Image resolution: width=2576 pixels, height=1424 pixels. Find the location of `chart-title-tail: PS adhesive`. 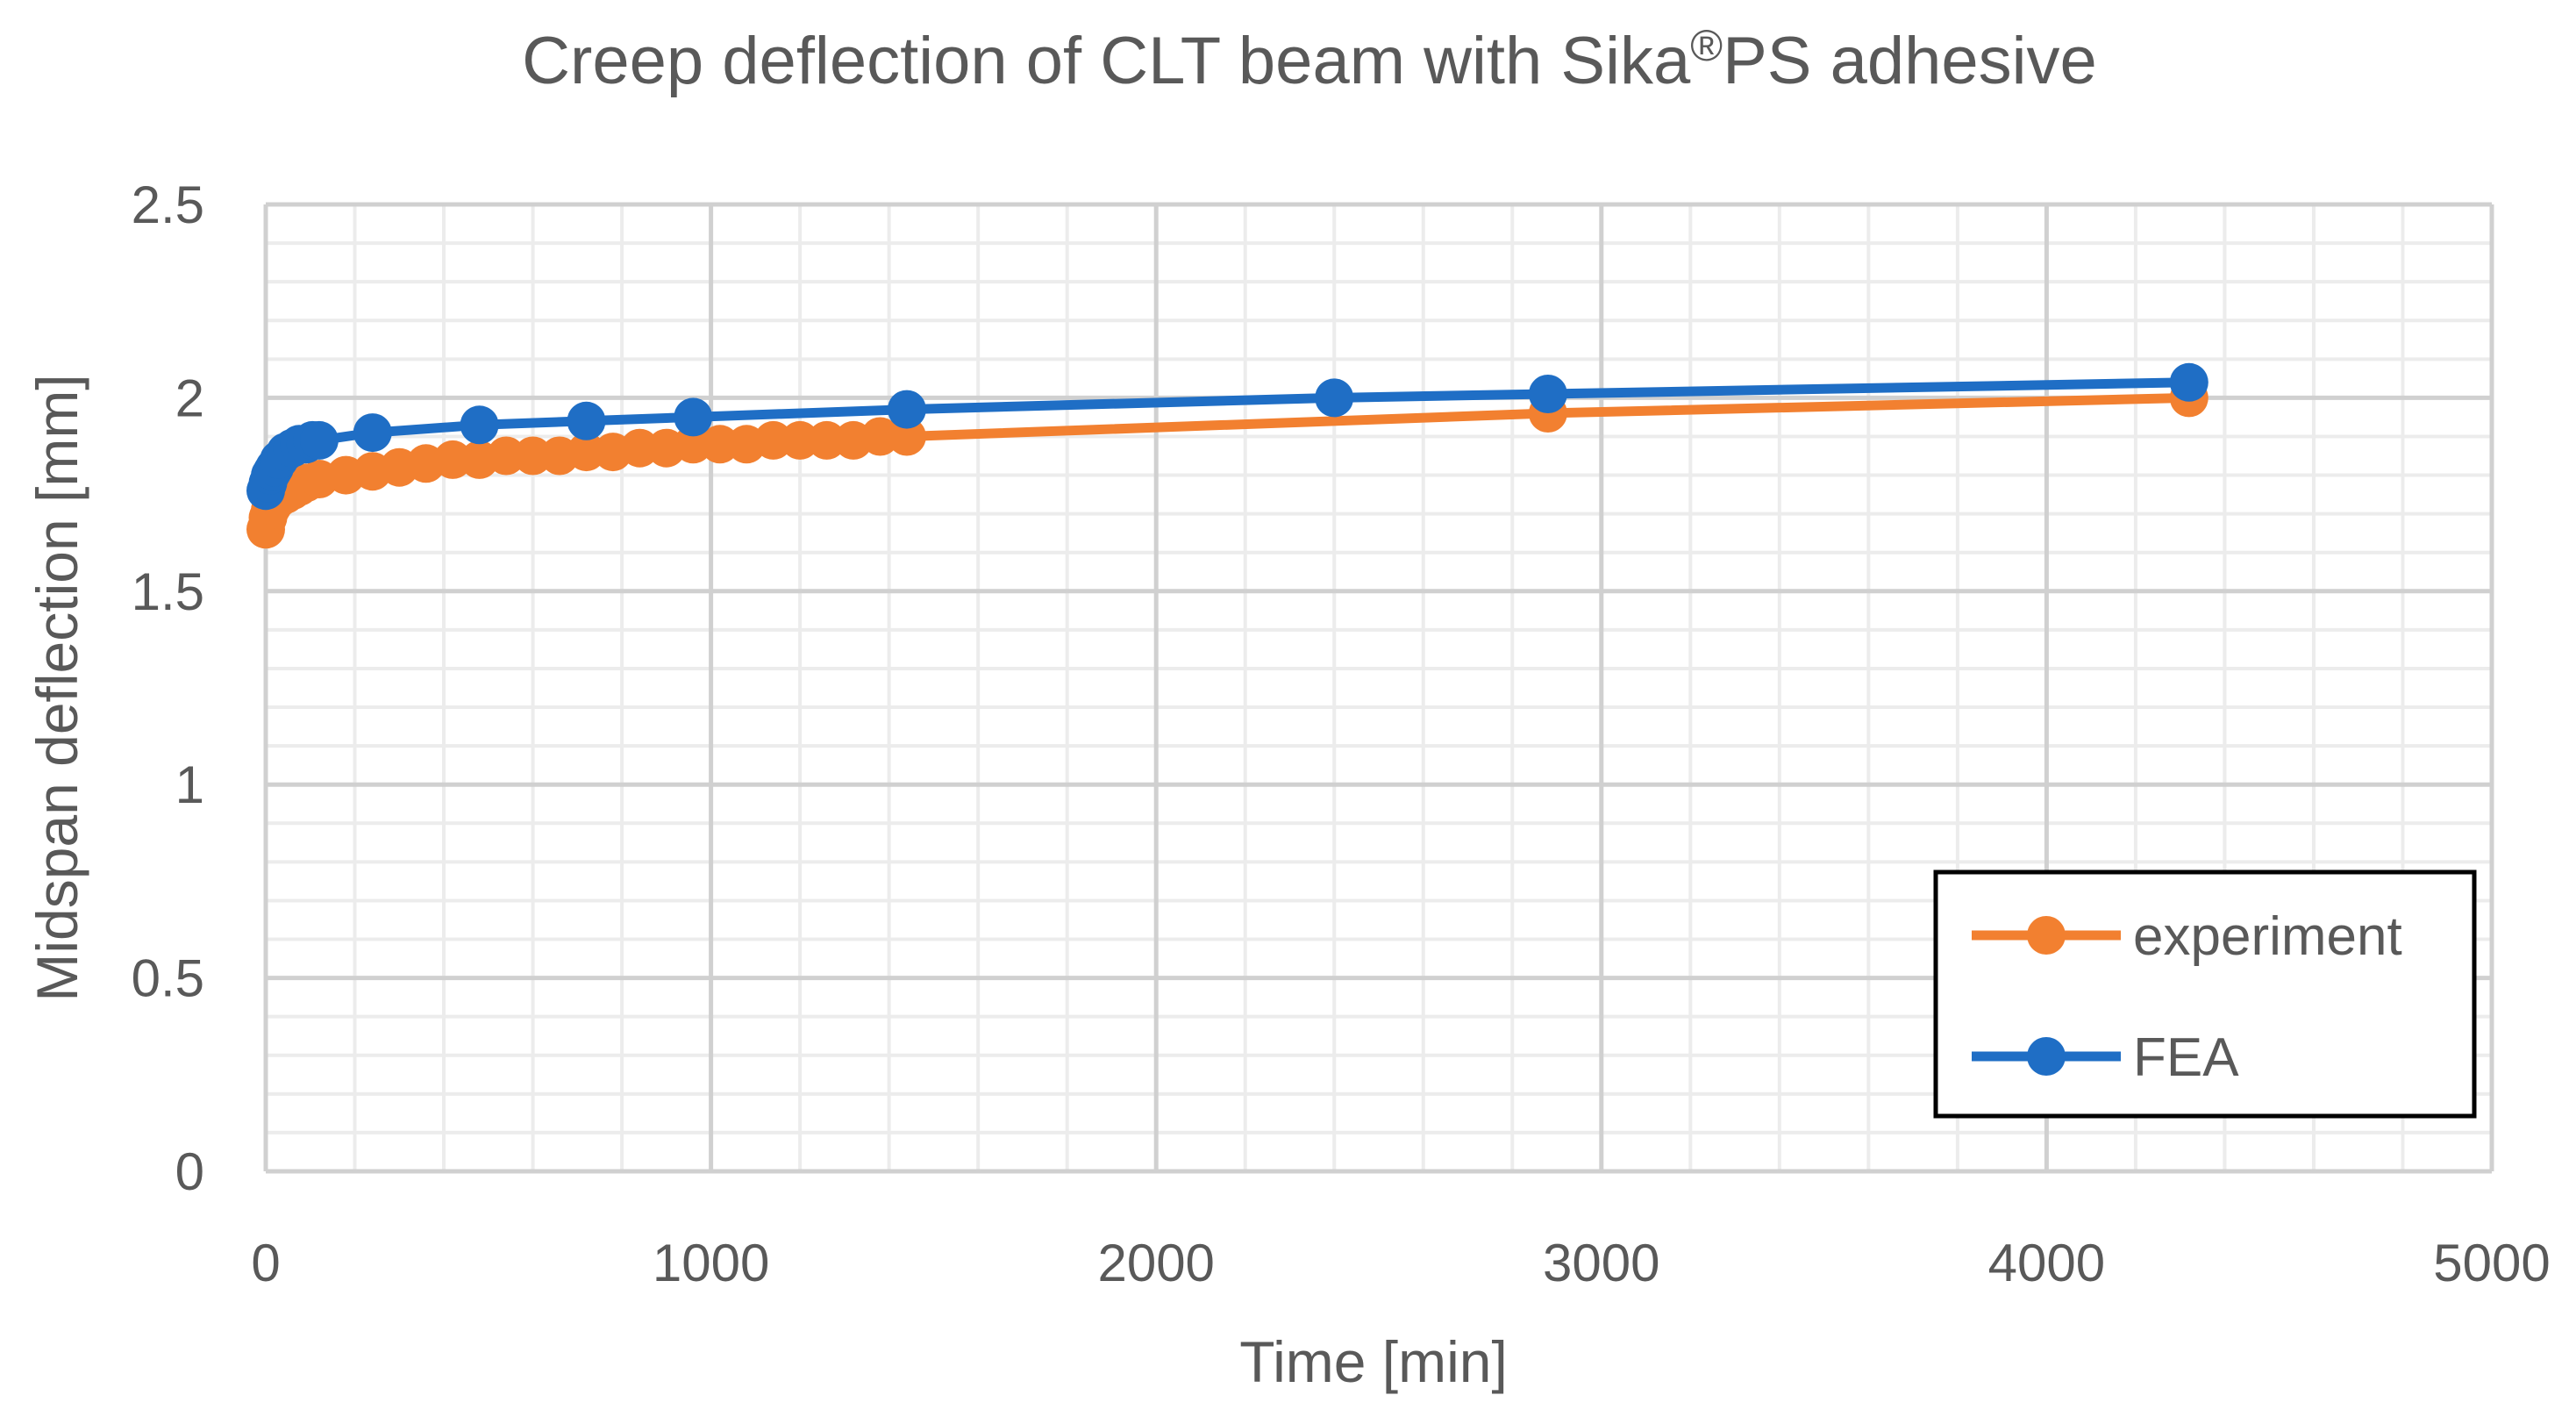

chart-title-tail: PS adhesive is located at coordinates (1910, 61).